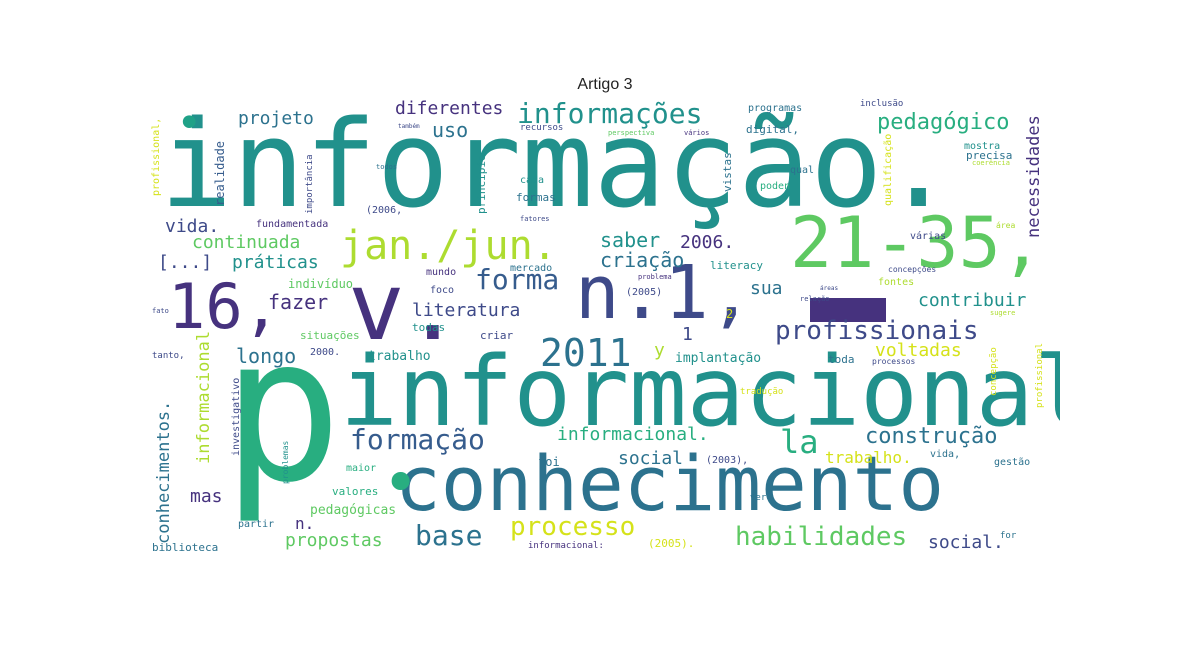 This screenshot has width=1180, height=650. What do you see at coordinates (918, 350) in the screenshot?
I see `word-voltadas: voltadas` at bounding box center [918, 350].